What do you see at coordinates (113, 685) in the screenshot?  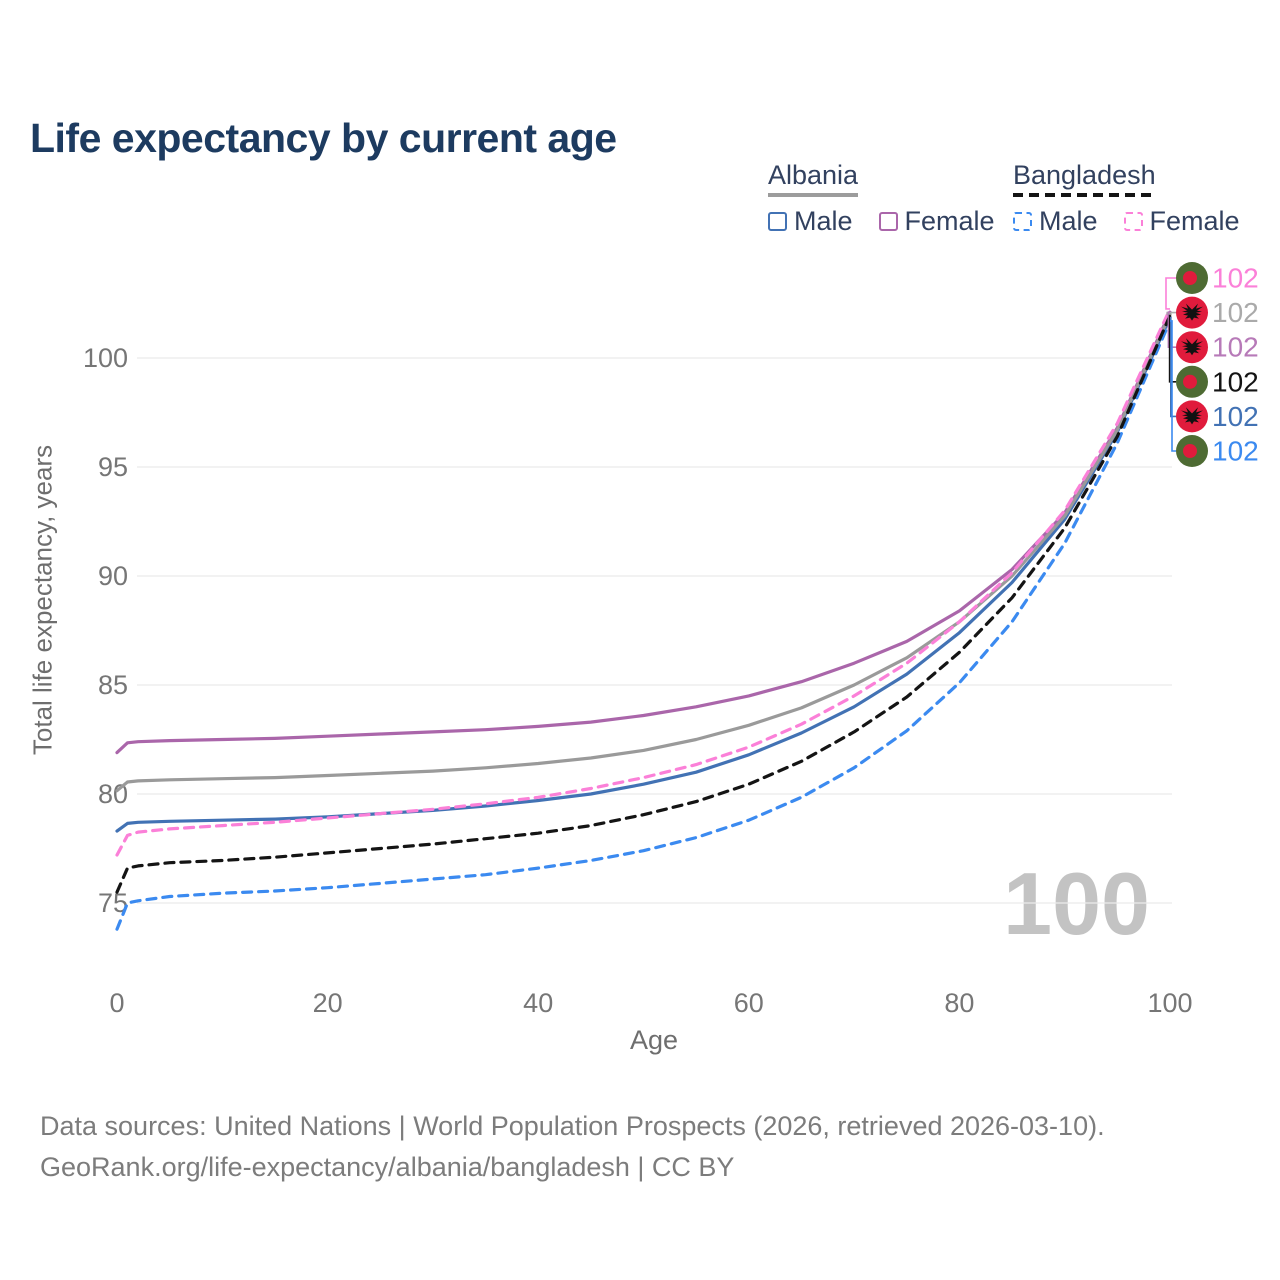 I see `y-tick-label-85: 85` at bounding box center [113, 685].